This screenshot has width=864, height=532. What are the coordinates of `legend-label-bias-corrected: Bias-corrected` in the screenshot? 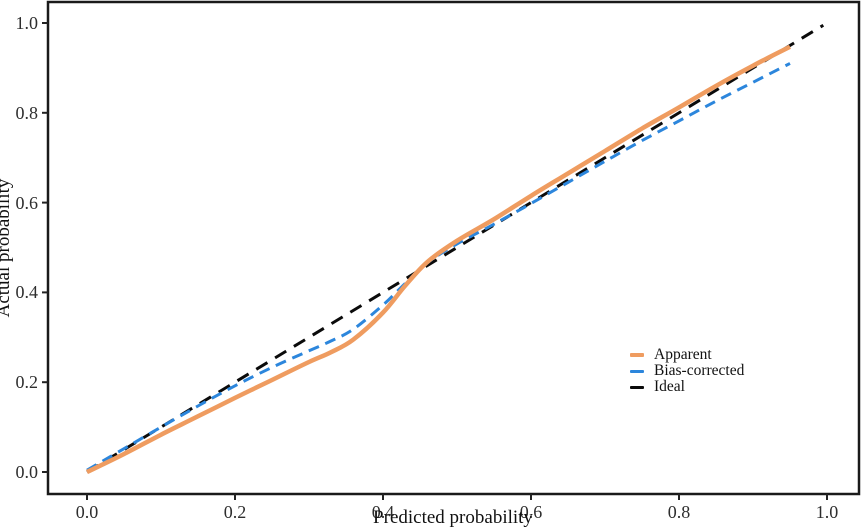 It's located at (699, 371).